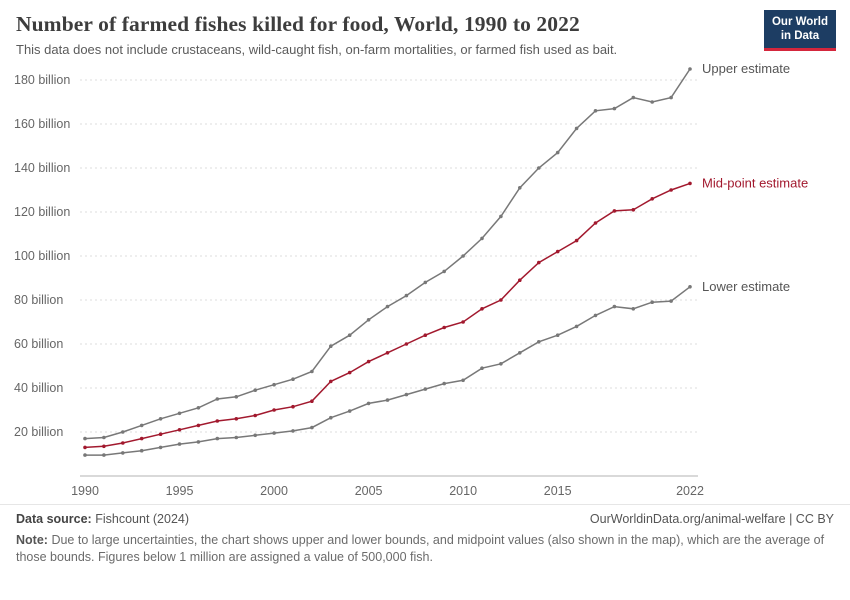 Image resolution: width=850 pixels, height=600 pixels. I want to click on y-tick-label: 80 billion, so click(38, 300).